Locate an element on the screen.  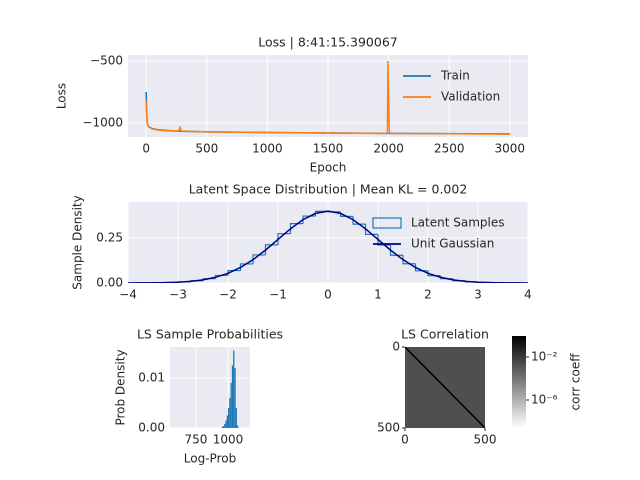
x-tick-label: 1500 is located at coordinates (328, 149).